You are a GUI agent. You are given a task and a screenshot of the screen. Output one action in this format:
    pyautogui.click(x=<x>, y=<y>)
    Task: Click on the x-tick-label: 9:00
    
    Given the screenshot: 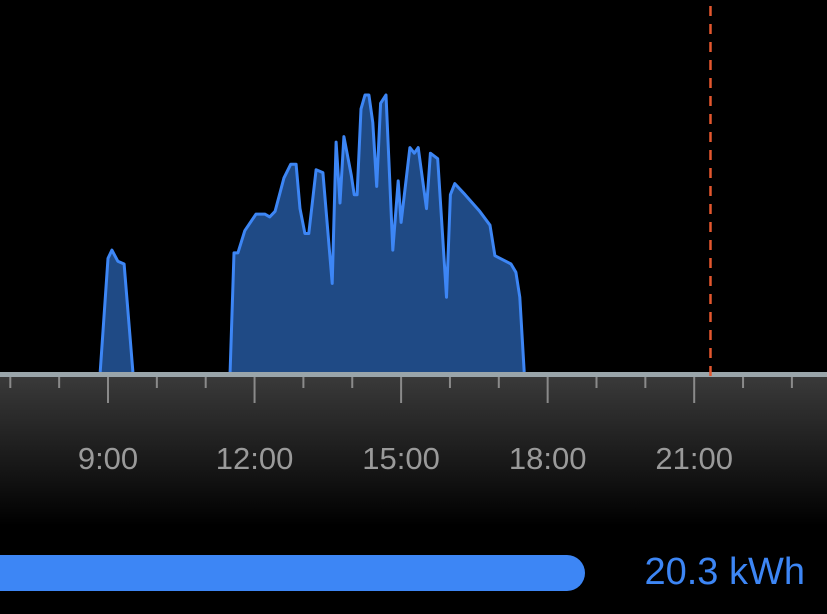 What is the action you would take?
    pyautogui.click(x=108, y=458)
    